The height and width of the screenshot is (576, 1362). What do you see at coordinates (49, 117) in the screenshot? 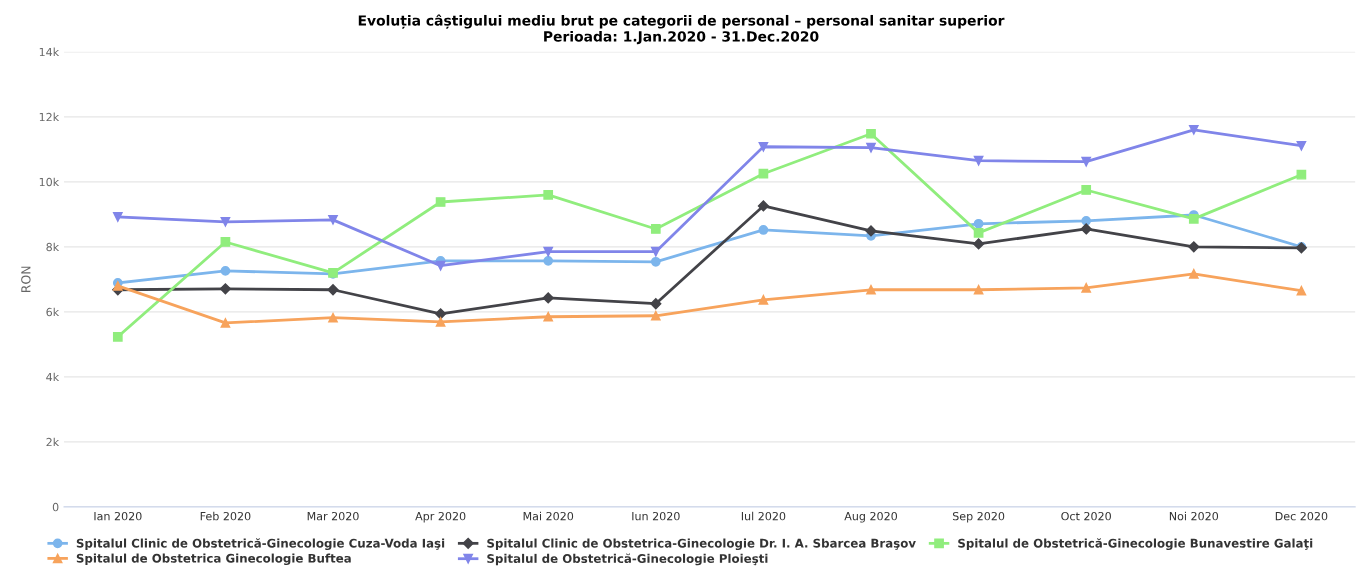
I see `y-tick-label: 12k` at bounding box center [49, 117].